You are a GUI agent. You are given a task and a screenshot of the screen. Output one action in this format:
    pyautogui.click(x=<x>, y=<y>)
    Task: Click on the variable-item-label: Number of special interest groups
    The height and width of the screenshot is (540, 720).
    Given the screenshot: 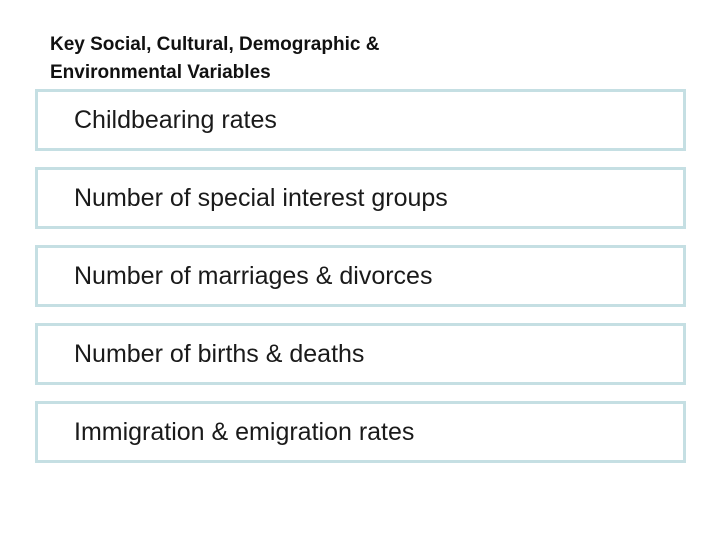 What is the action you would take?
    pyautogui.click(x=261, y=197)
    